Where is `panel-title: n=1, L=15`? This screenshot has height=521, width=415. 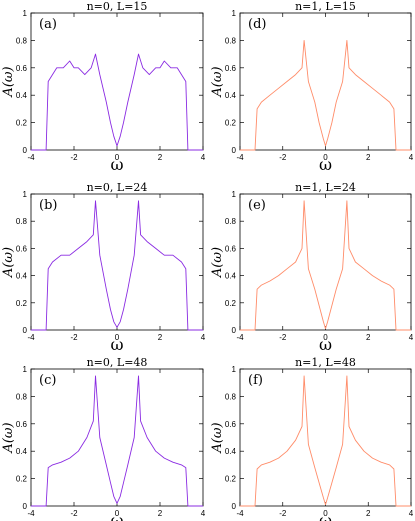 panel-title: n=1, L=15 is located at coordinates (325, 6).